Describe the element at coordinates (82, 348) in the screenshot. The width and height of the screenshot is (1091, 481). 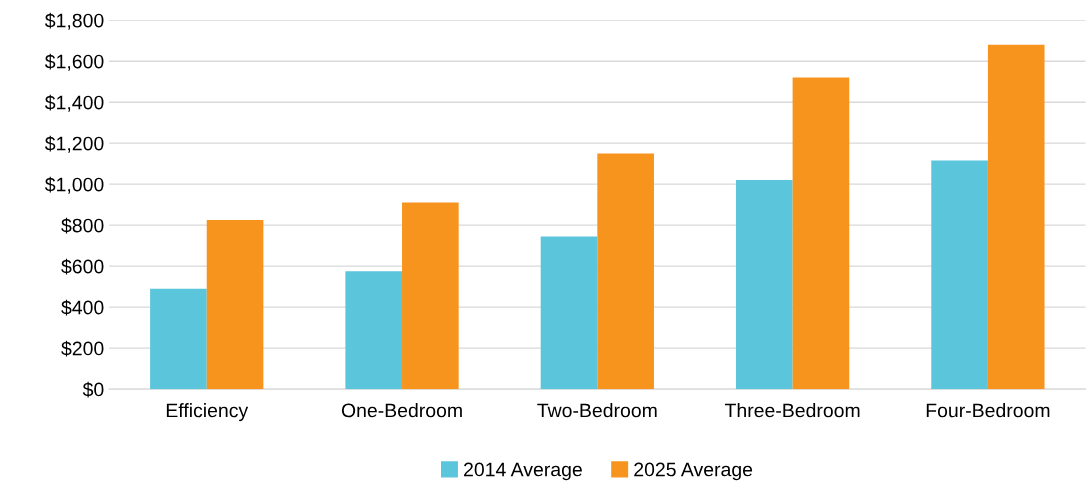
I see `y-tick-label: $200` at that location.